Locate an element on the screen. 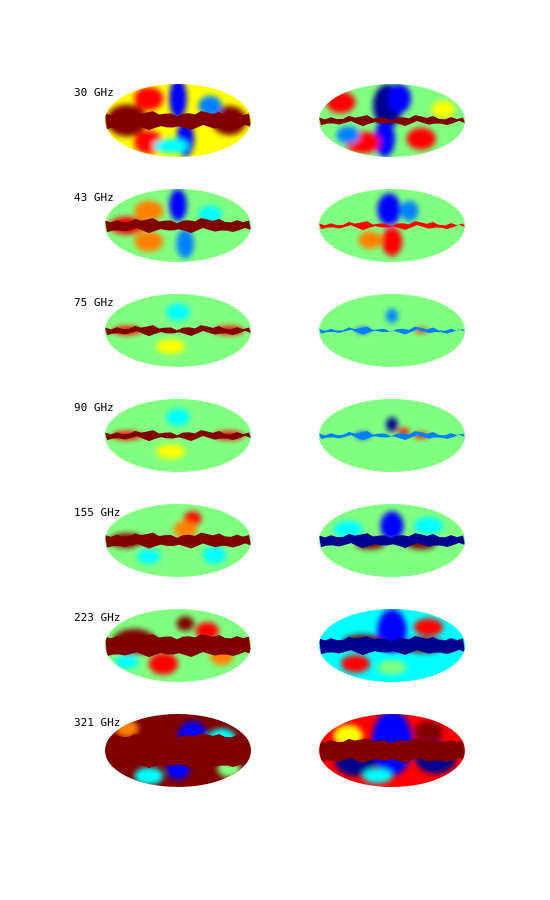  frequency-label: 321 GHz is located at coordinates (97, 722).